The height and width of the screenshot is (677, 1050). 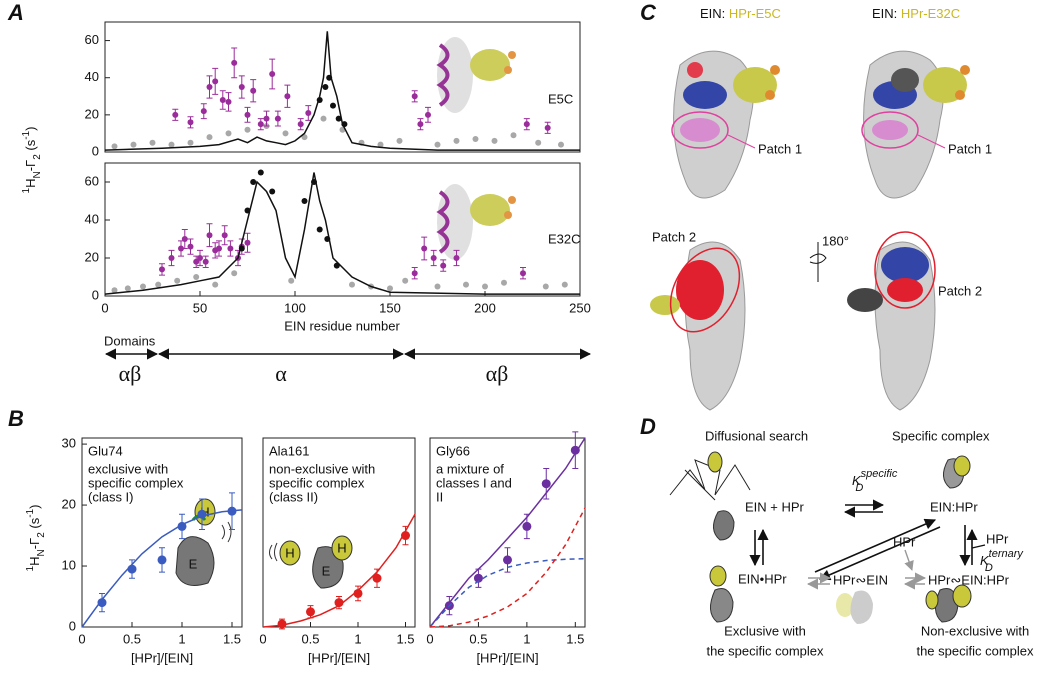 What do you see at coordinates (875, 481) in the screenshot?
I see `equilibrium-constant: Kspecific D` at bounding box center [875, 481].